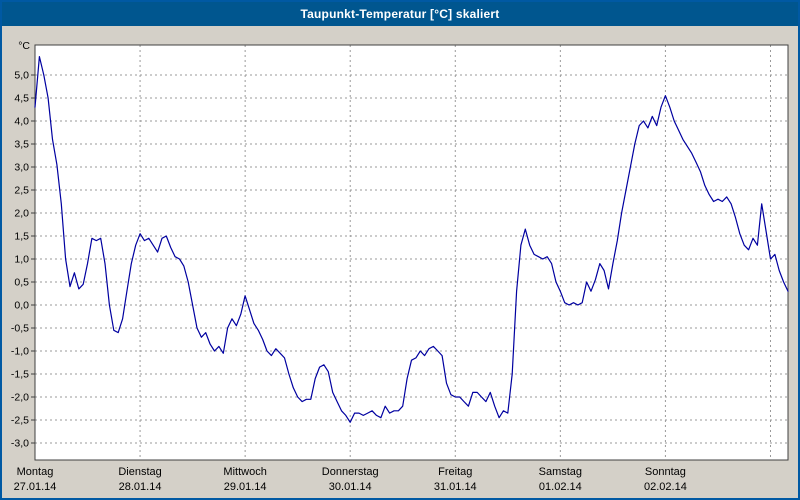 Image resolution: width=800 pixels, height=500 pixels. I want to click on window-titlebar: Taupunkt-Temperatur [°C] skaliert, so click(400, 14).